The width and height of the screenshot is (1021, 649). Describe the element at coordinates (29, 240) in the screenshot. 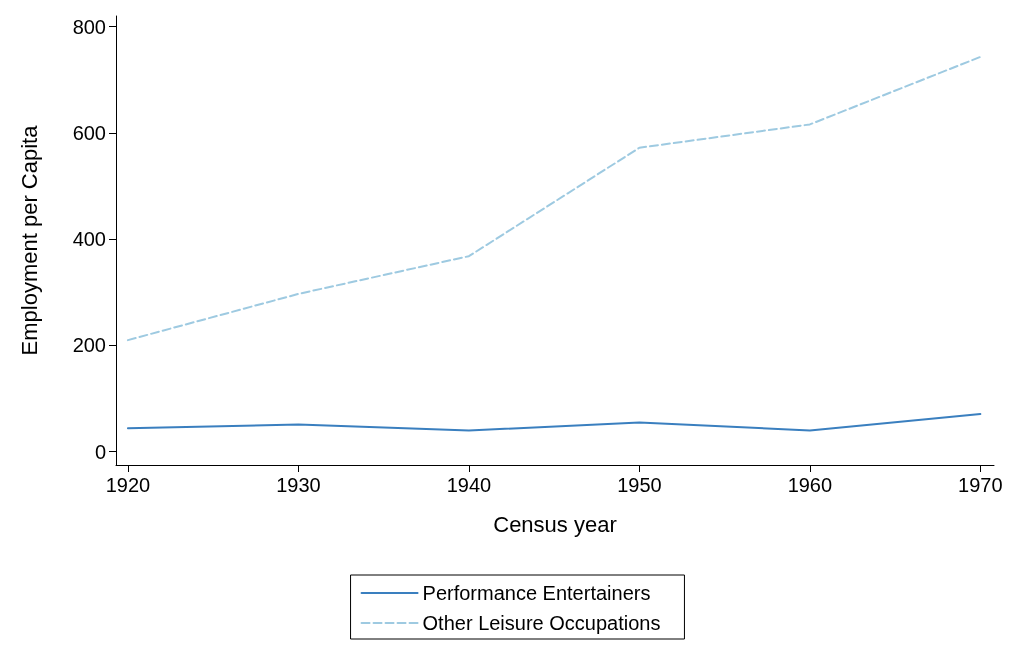

I see `y-axis-title: Employment per Capita` at that location.